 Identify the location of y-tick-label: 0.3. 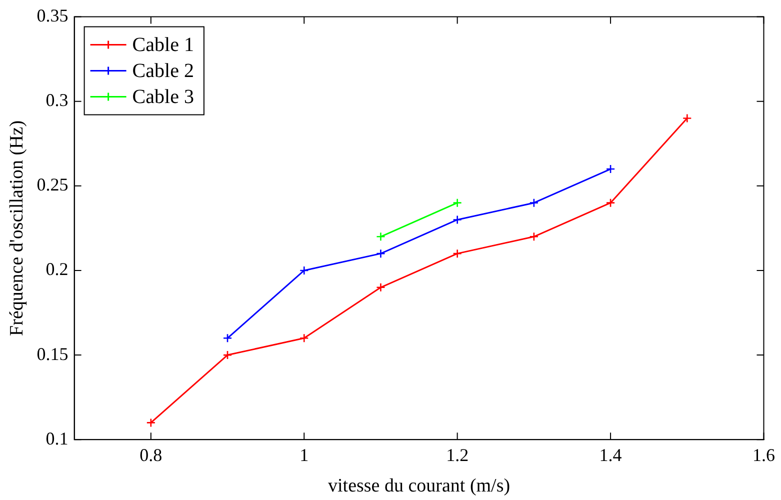
(57, 100).